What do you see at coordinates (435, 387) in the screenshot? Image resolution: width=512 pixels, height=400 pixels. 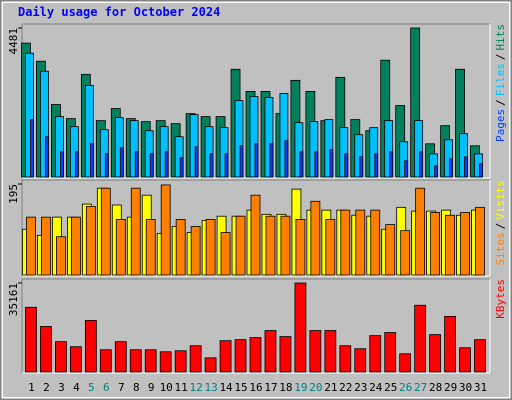 I see `x-tick-label: 28` at bounding box center [435, 387].